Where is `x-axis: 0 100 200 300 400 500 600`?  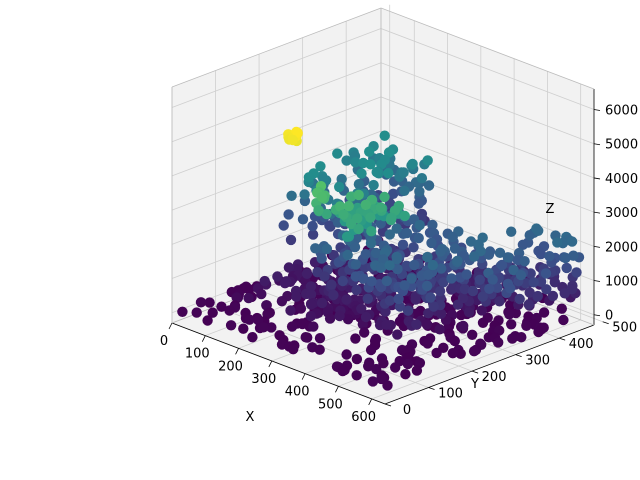
x-axis: 0 100 200 300 400 500 600 is located at coordinates (268, 373).